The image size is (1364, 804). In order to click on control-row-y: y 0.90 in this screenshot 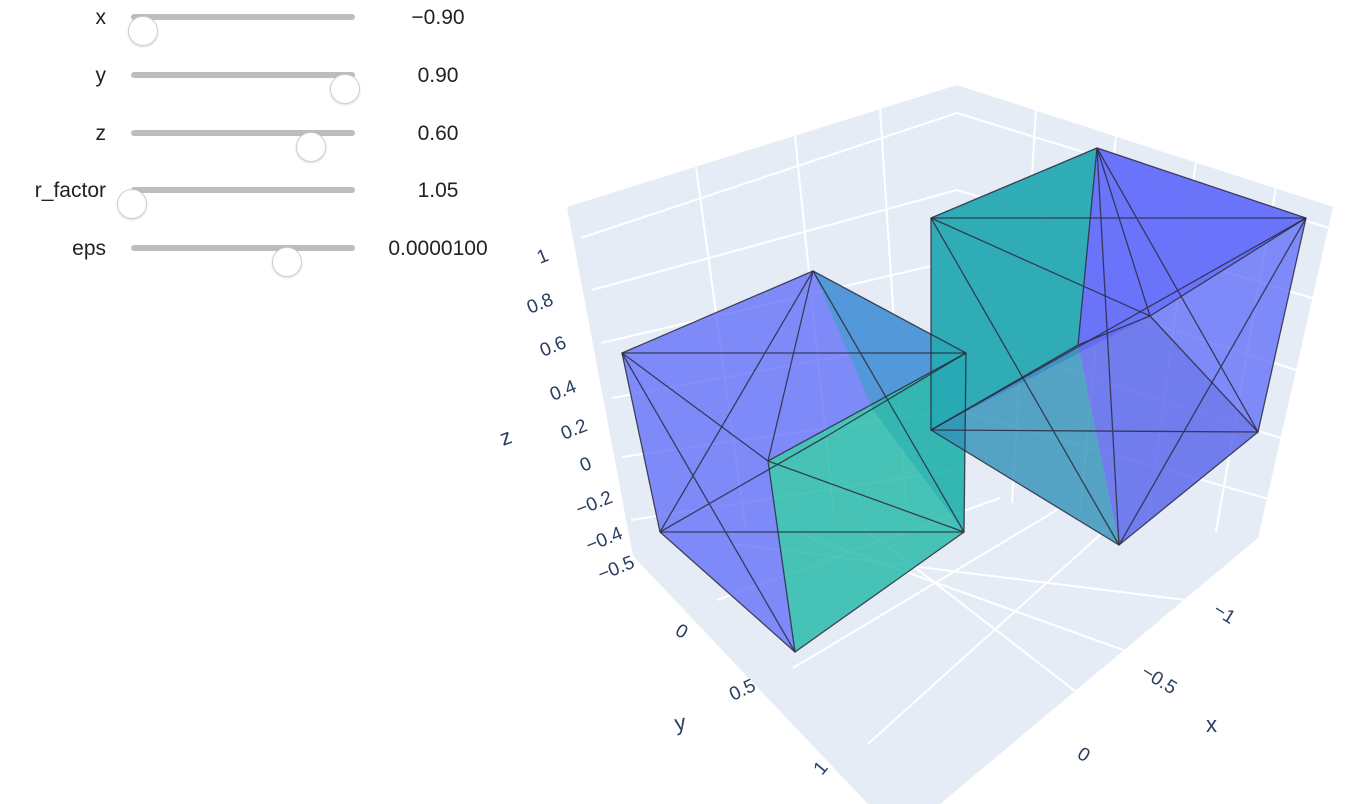, I will do `click(260, 81)`.